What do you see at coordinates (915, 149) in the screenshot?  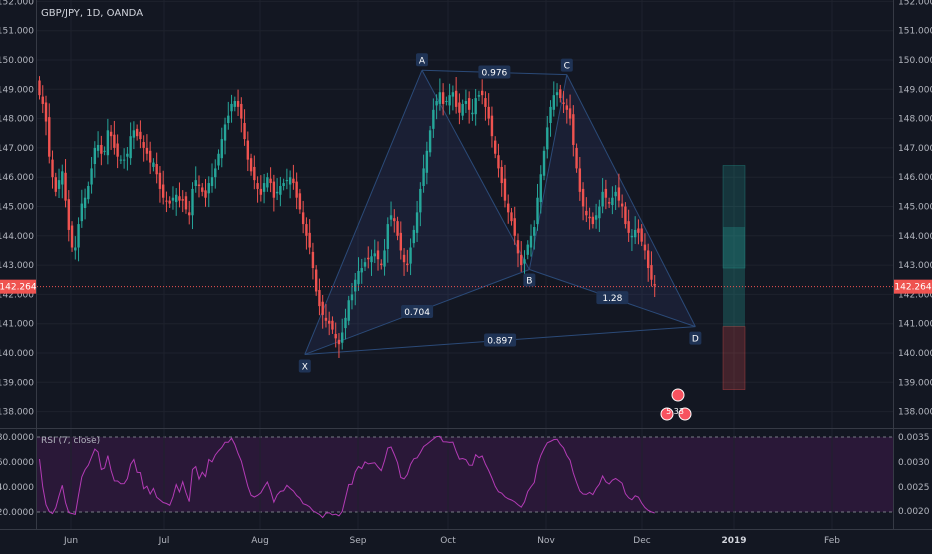 I see `price-tick-label: 147.000` at bounding box center [915, 149].